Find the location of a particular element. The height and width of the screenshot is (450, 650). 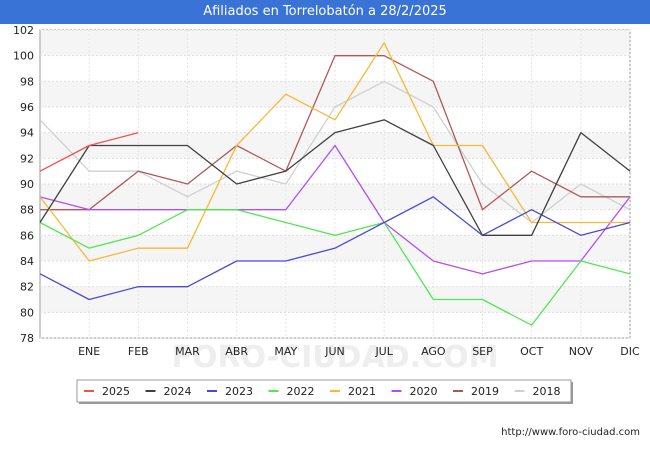

x-tick-label: ABR is located at coordinates (236, 351).